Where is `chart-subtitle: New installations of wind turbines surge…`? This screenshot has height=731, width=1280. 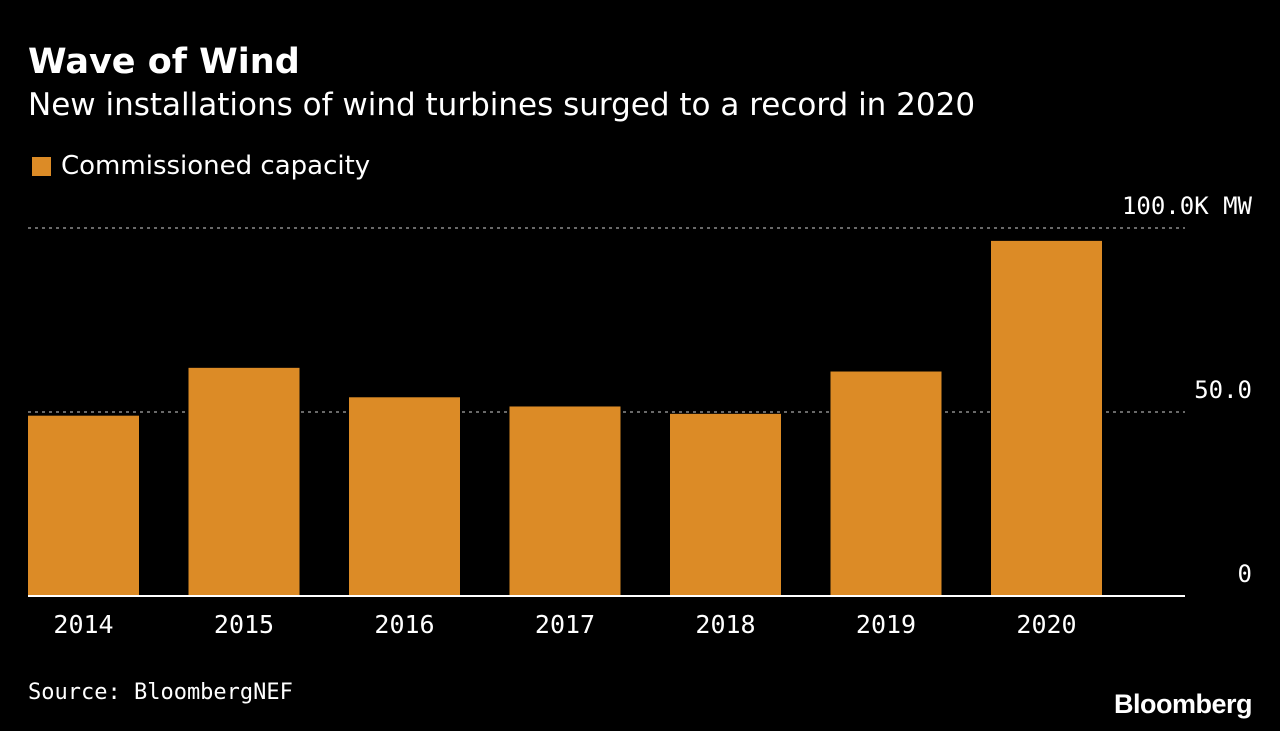 chart-subtitle: New installations of wind turbines surge… is located at coordinates (502, 105).